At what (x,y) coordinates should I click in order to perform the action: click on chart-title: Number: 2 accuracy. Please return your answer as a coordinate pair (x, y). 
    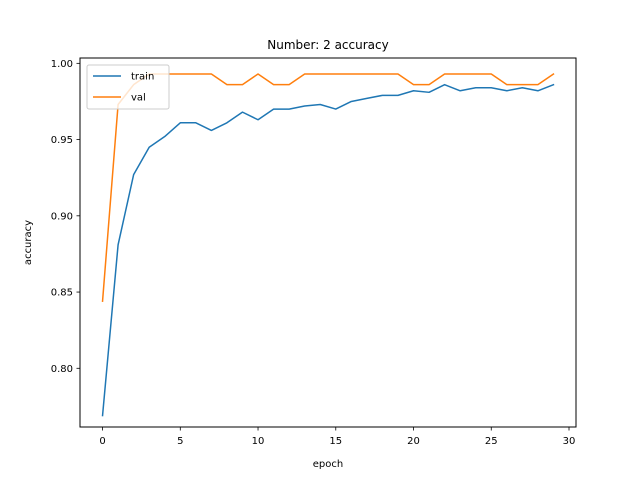
    Looking at the image, I should click on (327, 45).